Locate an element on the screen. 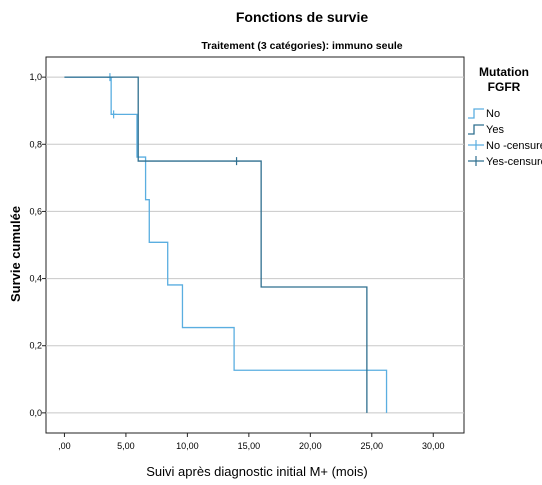 This screenshot has width=542, height=485. x-tick-label: 10,00 is located at coordinates (187, 446).